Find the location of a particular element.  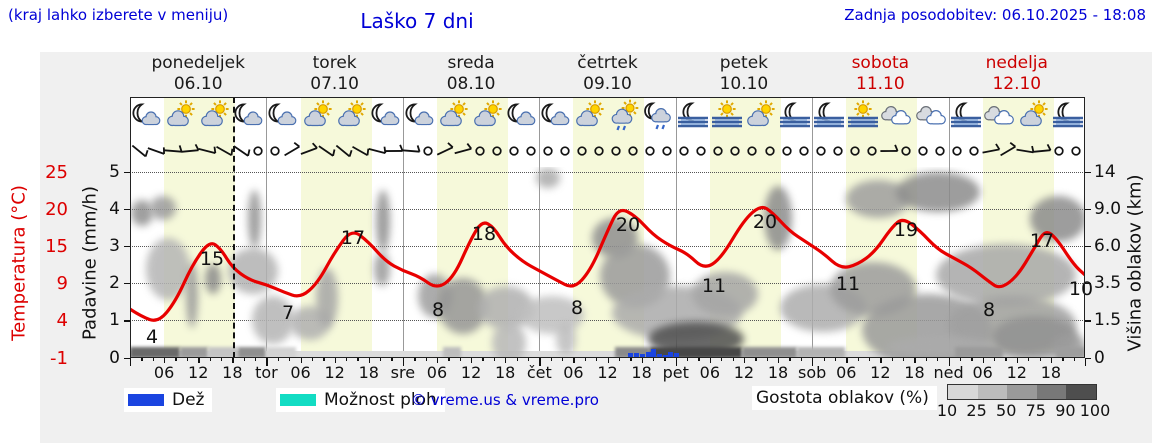

temperature-value-label: 10 is located at coordinates (1081, 289).